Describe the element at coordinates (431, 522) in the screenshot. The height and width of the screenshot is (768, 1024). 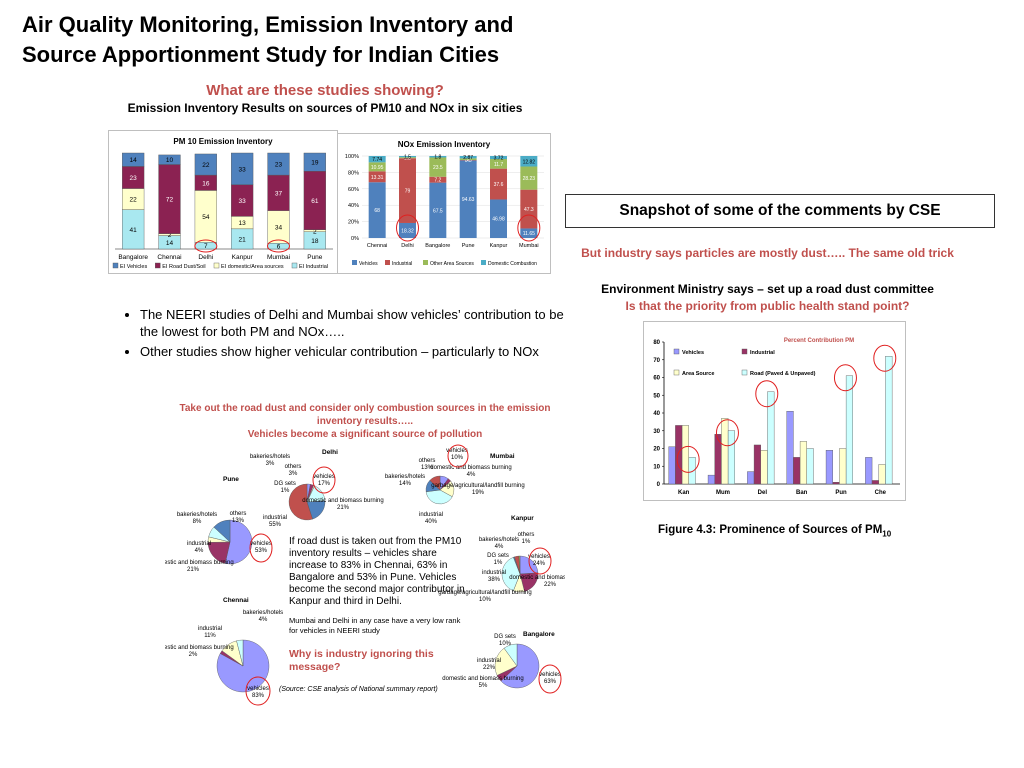
I see `pie-slice-pct: 40%` at that location.